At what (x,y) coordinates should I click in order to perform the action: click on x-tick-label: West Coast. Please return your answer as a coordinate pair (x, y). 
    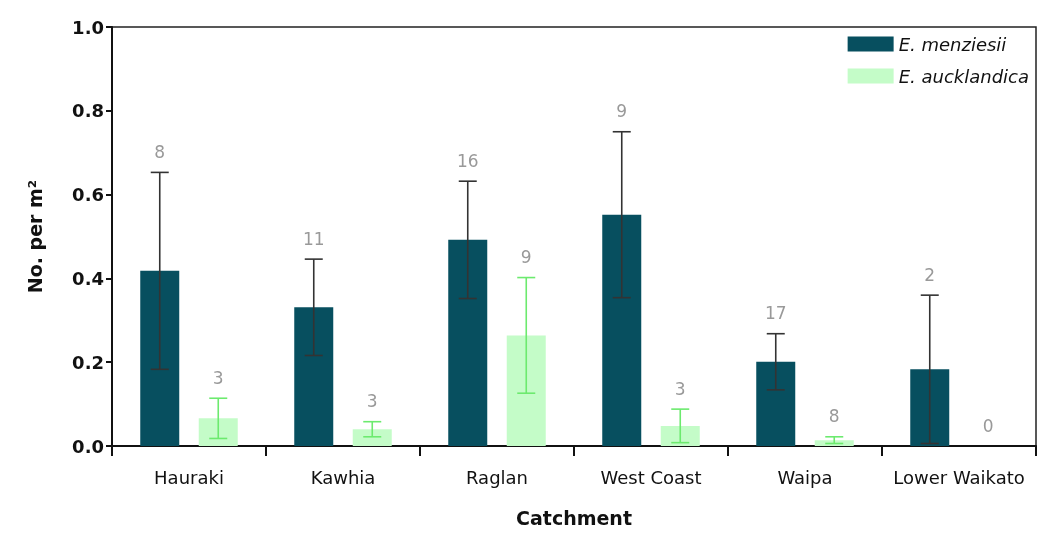
    Looking at the image, I should click on (651, 477).